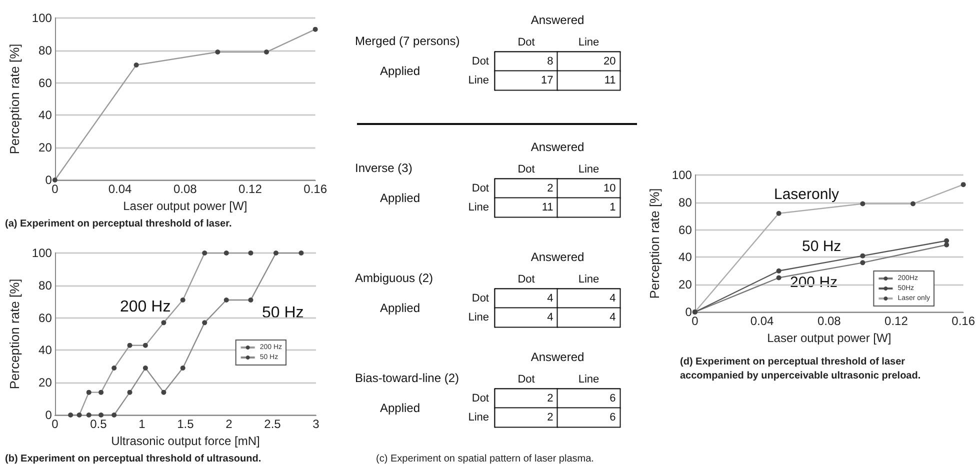 The width and height of the screenshot is (978, 470). I want to click on chart-title: Bias-toward-line (2), so click(407, 378).